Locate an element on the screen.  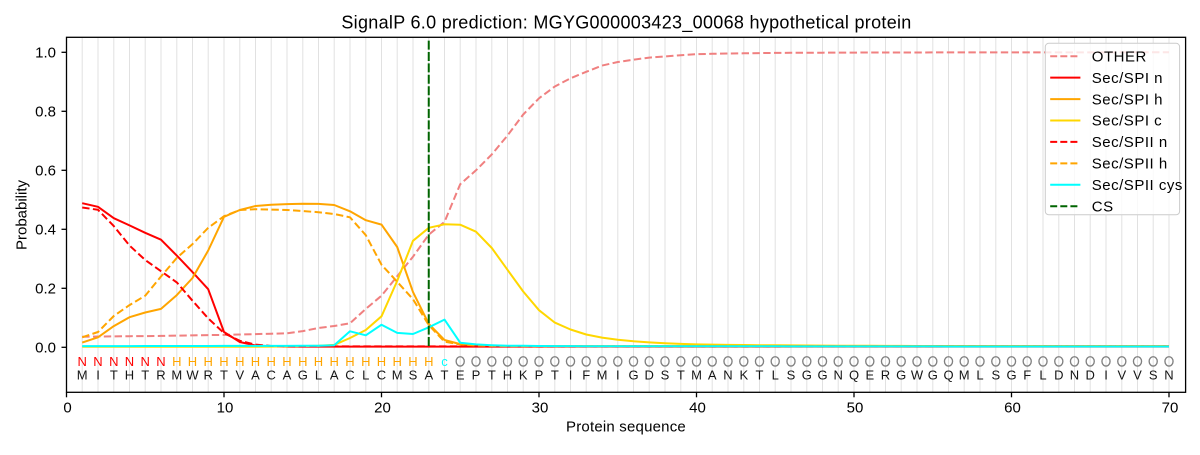
svg-text: c is located at coordinates (444, 361).